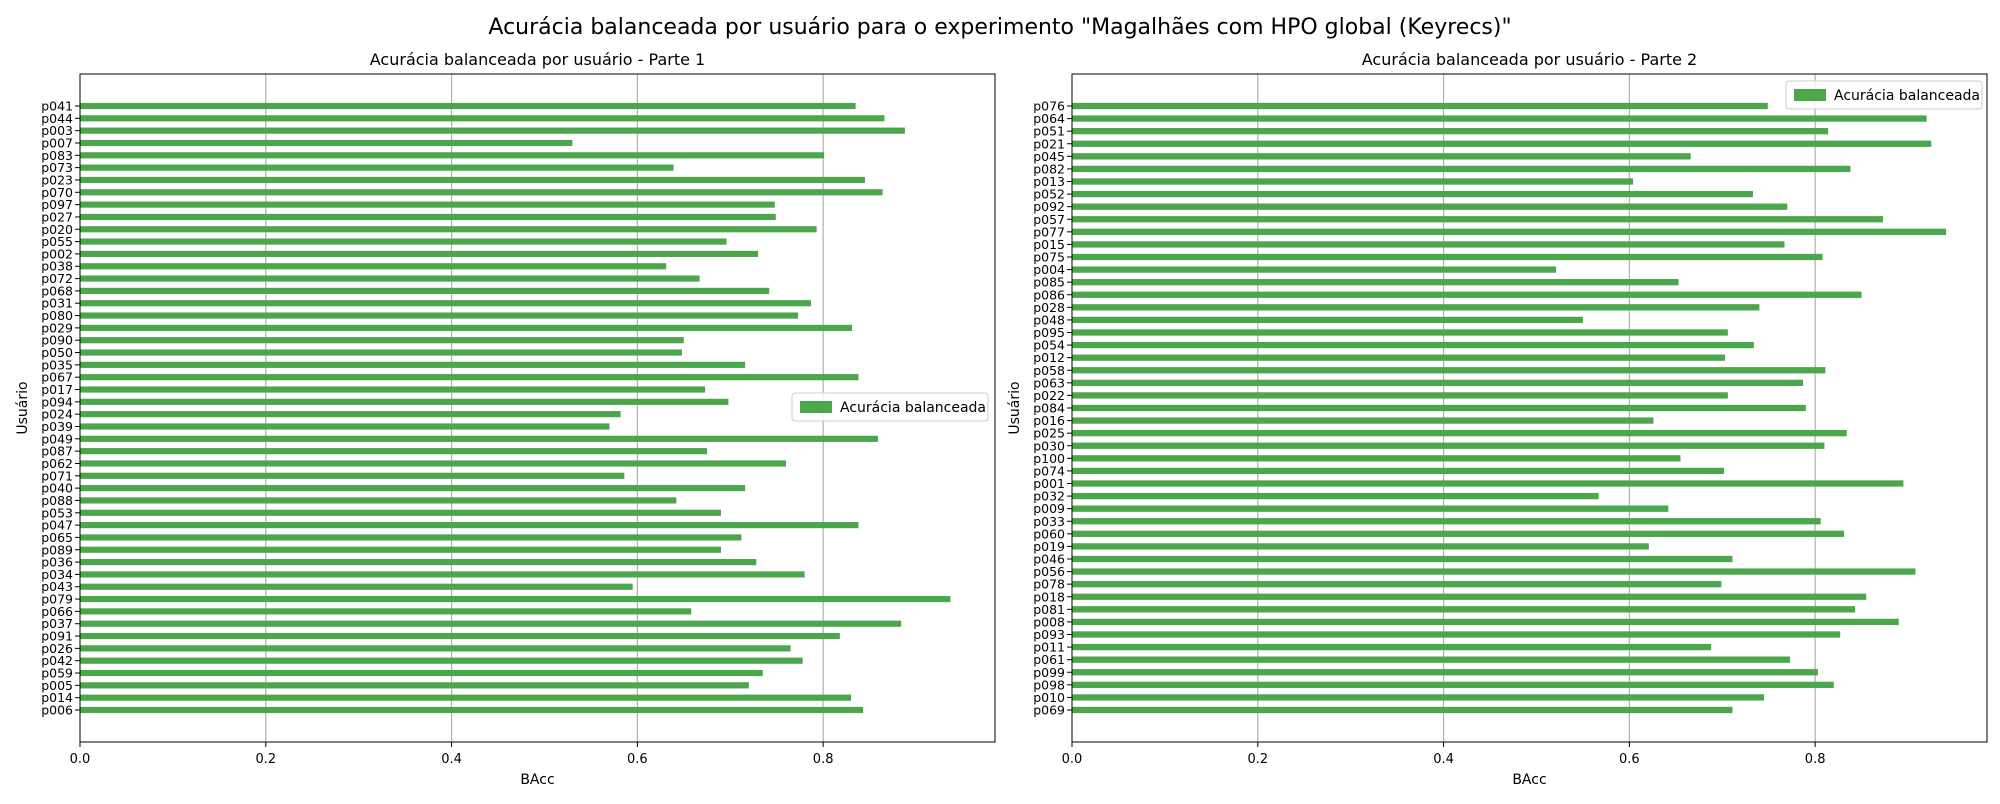  I want to click on bar-p039, so click(345, 426).